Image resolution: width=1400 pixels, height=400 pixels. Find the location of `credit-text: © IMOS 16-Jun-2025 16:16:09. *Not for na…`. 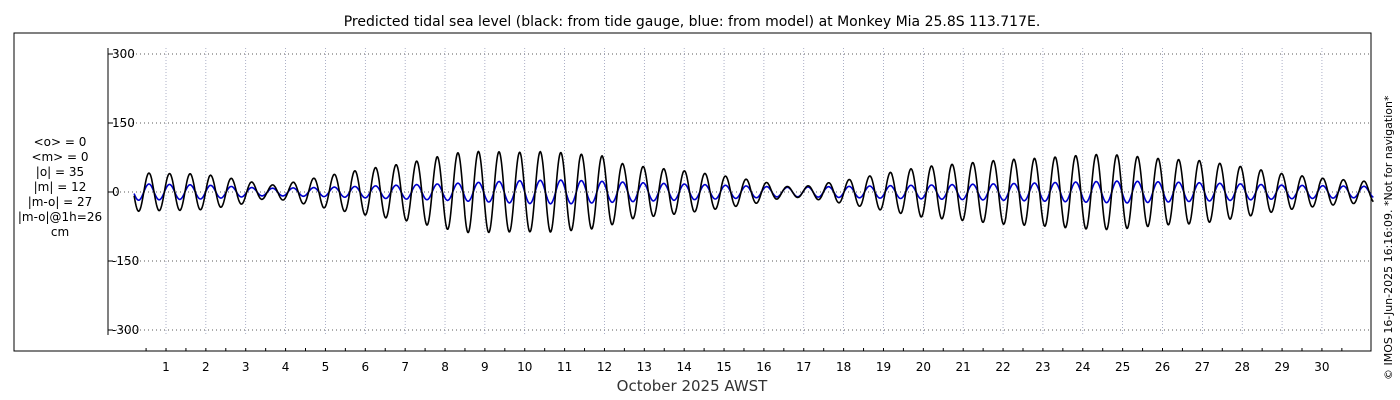

credit-text: © IMOS 16-Jun-2025 16:16:09. *Not for na… is located at coordinates (1388, 237).